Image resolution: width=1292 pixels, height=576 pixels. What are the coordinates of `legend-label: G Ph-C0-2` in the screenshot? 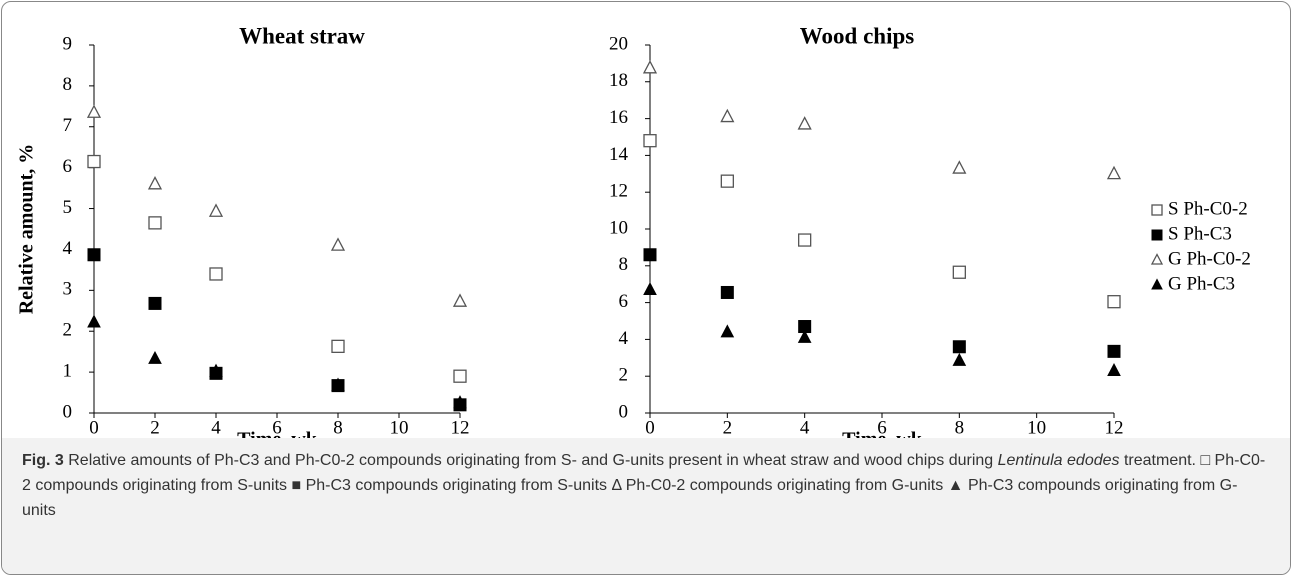 It's located at (1209, 258).